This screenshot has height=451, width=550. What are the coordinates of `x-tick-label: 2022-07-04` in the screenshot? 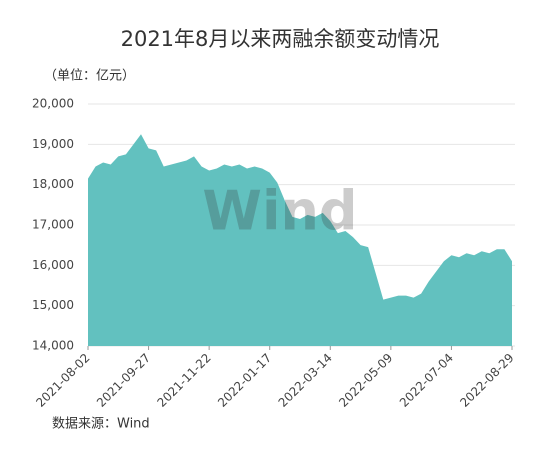 It's located at (426, 380).